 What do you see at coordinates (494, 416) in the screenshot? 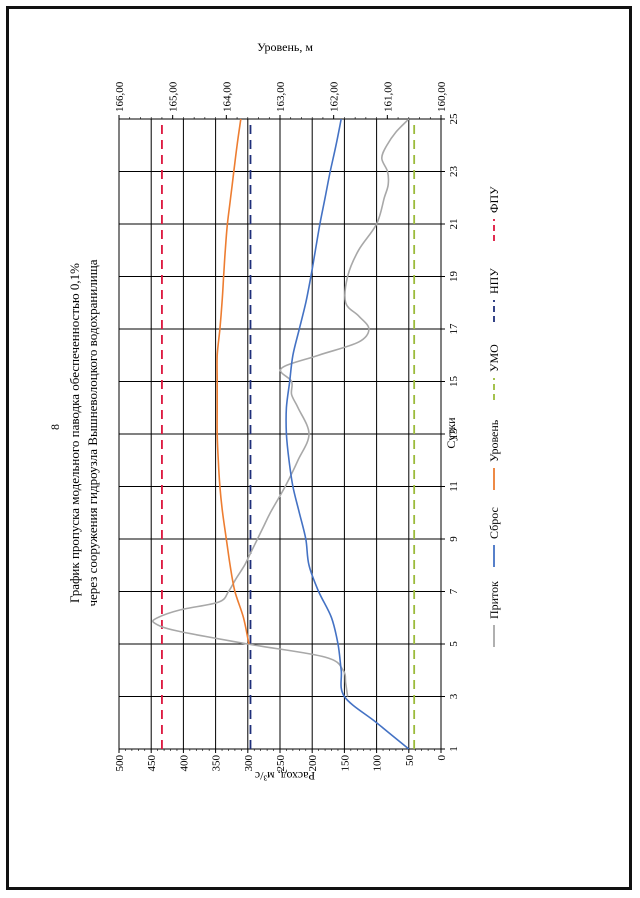
I see `legend: Приток Сброс Уровень УМО НПУ ФПУ` at bounding box center [494, 416].